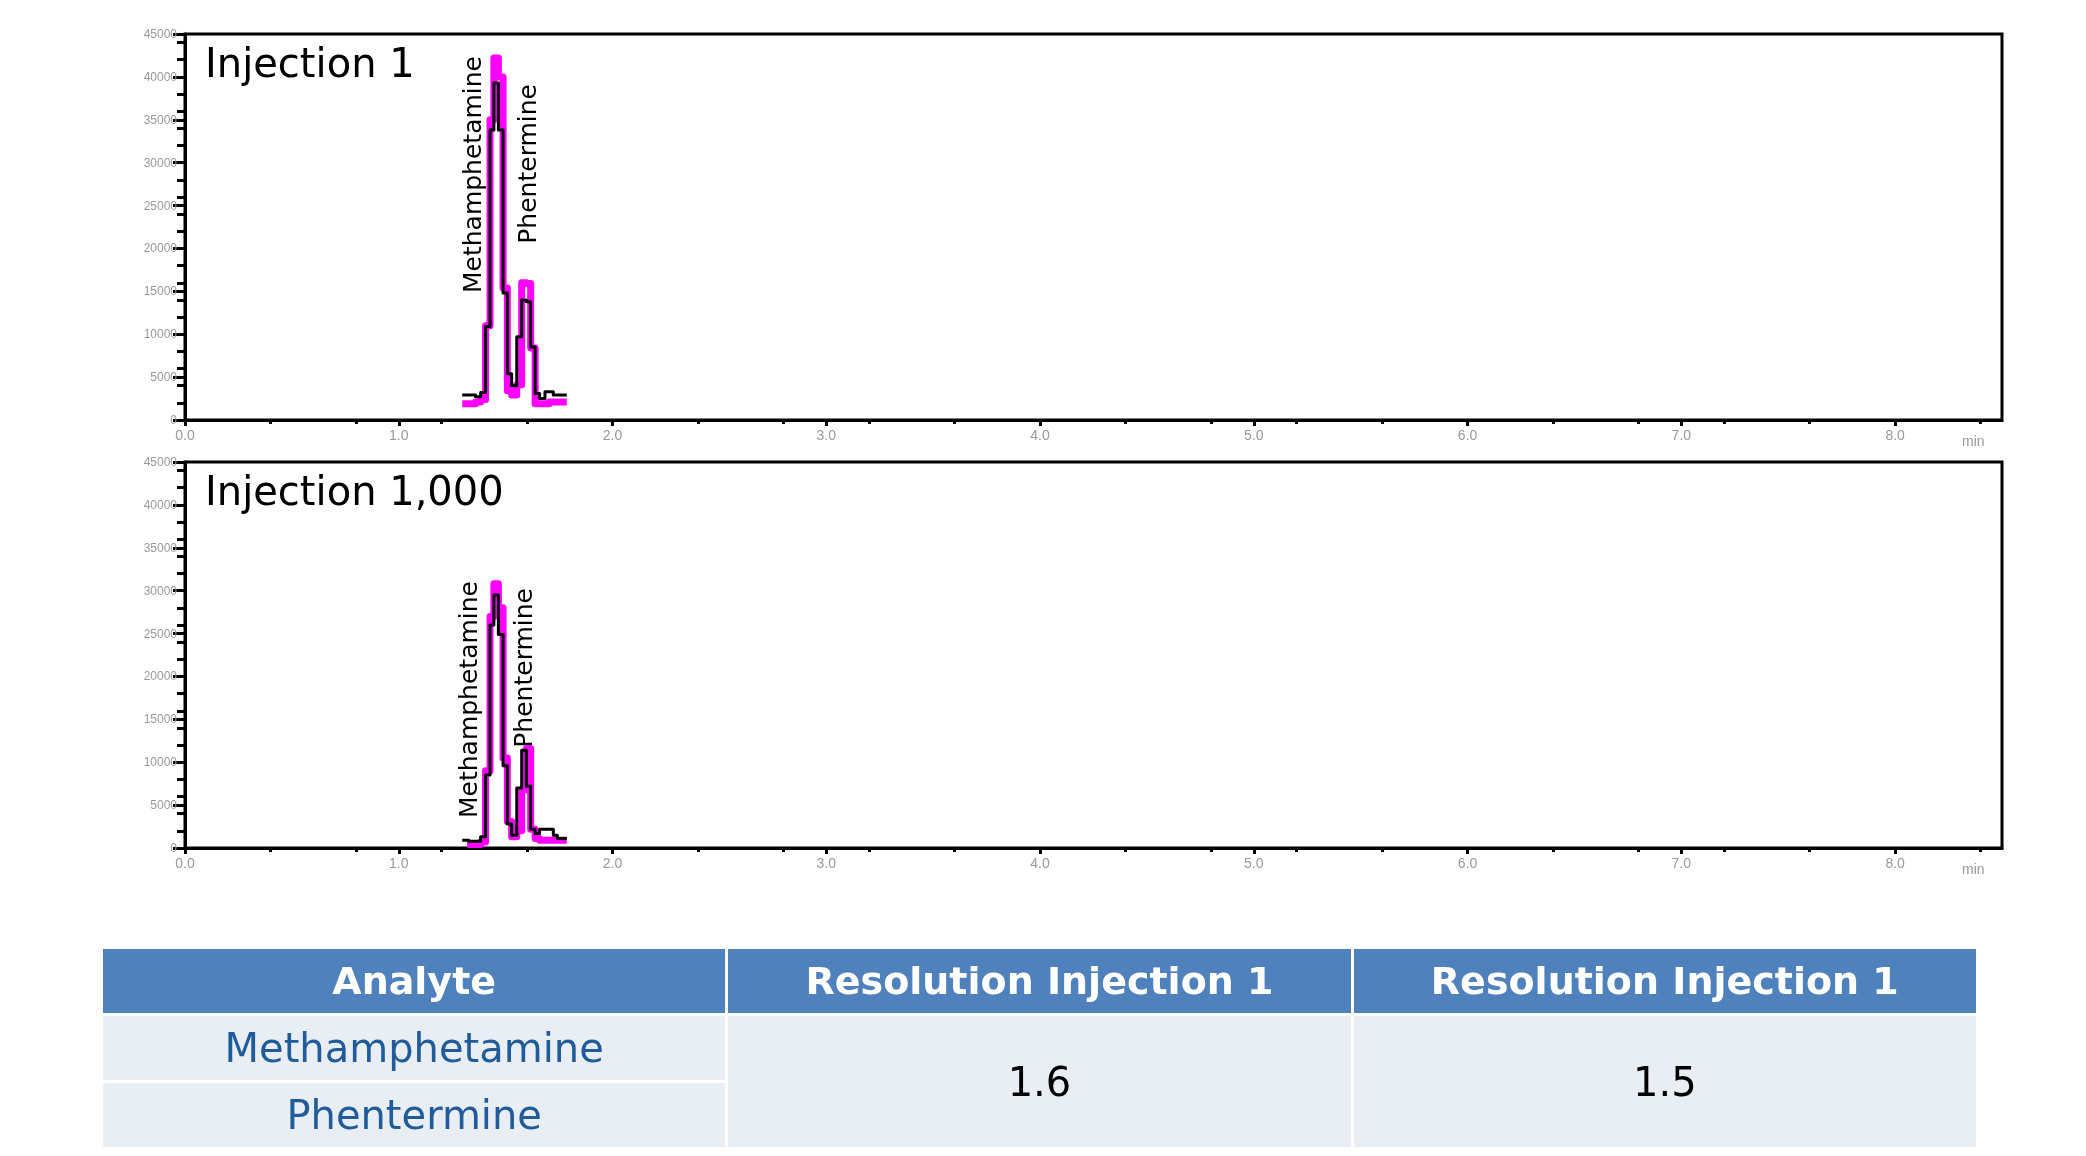  I want to click on text: Analyte, so click(414, 981).